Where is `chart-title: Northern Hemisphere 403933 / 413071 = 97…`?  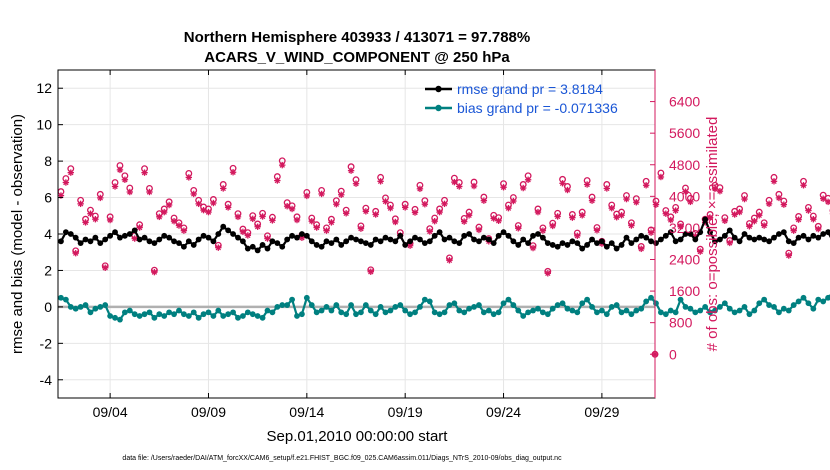
chart-title: Northern Hemisphere 403933 / 413071 = 97… is located at coordinates (357, 37).